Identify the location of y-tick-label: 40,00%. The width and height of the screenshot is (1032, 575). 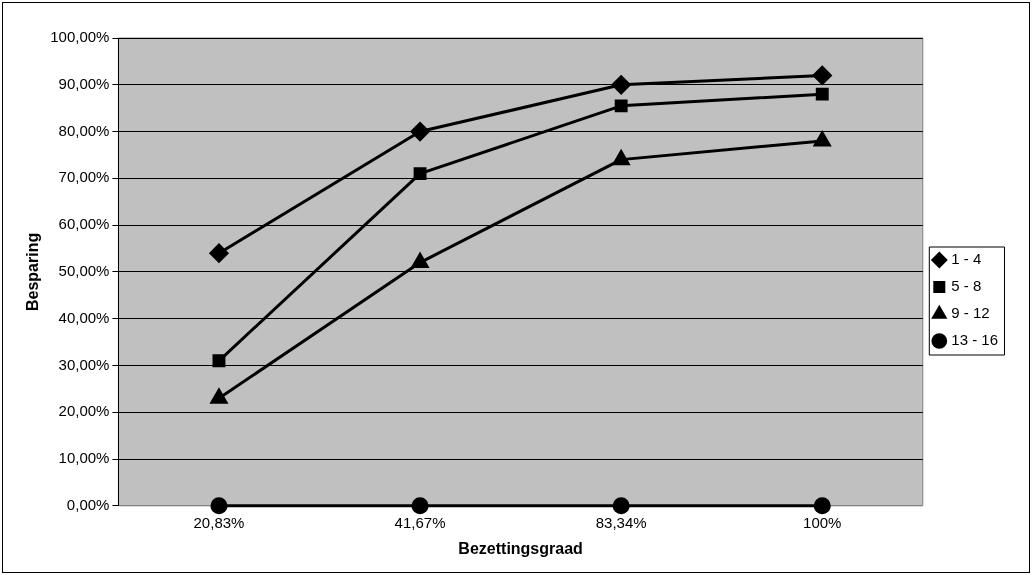
(84, 317).